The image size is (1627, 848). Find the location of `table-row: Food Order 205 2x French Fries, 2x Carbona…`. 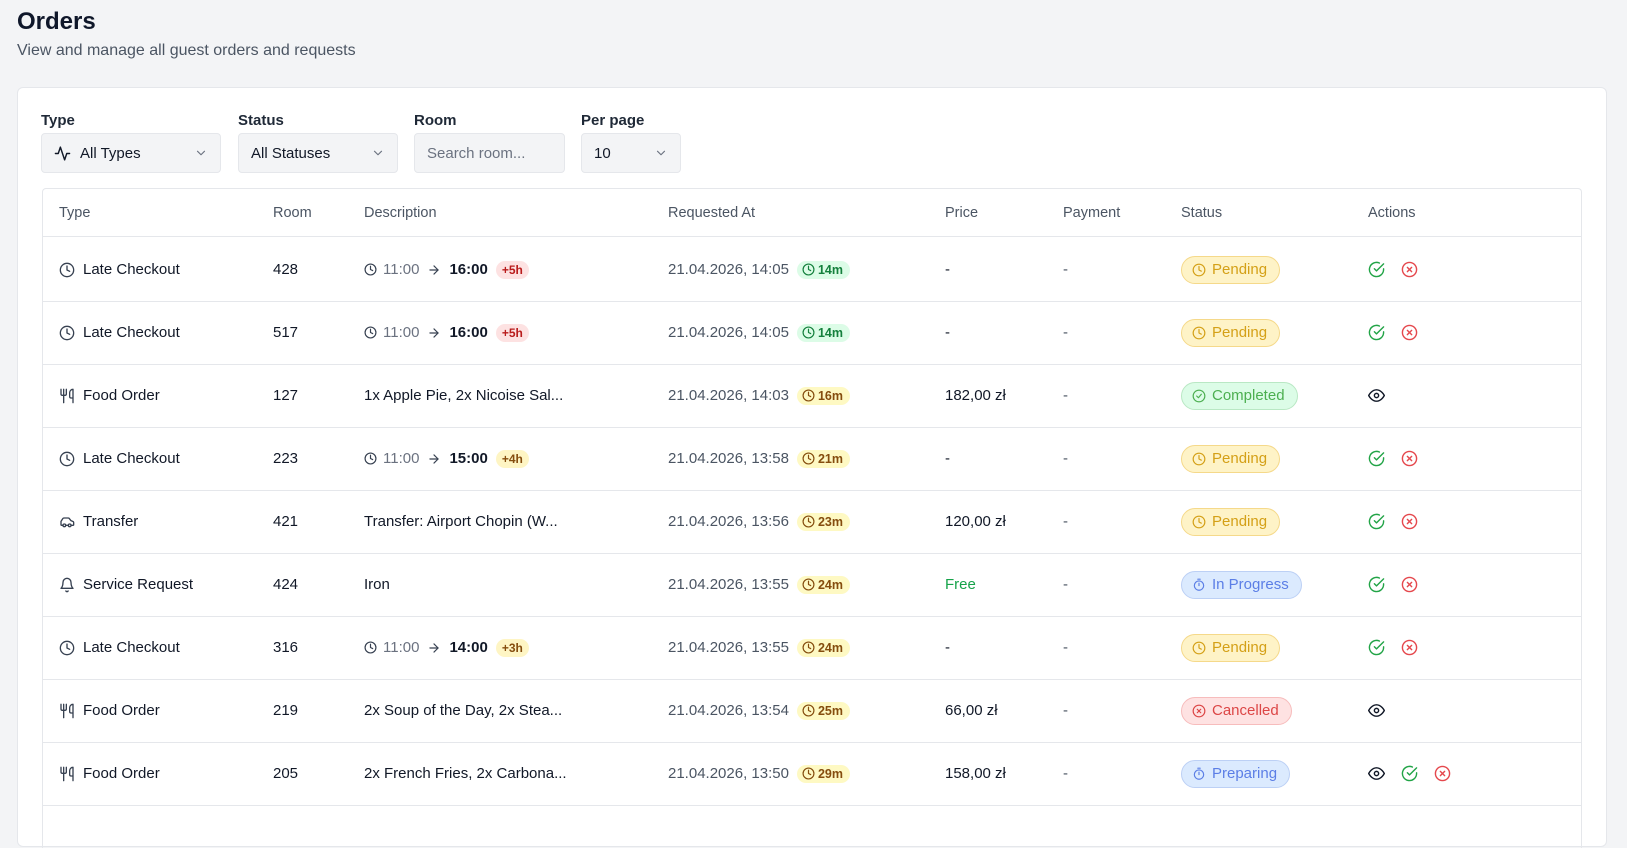

table-row: Food Order 205 2x French Fries, 2x Carbona… is located at coordinates (812, 773).